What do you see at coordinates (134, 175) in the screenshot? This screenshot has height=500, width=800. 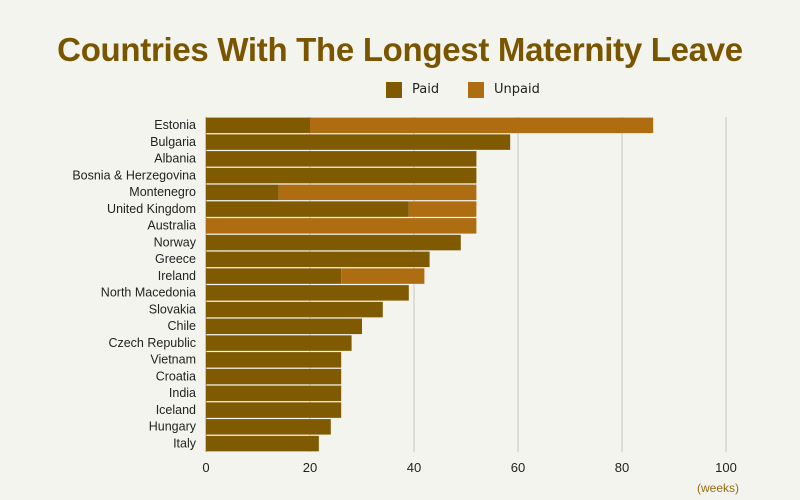 I see `category-label: Bosnia & Herzegovina` at bounding box center [134, 175].